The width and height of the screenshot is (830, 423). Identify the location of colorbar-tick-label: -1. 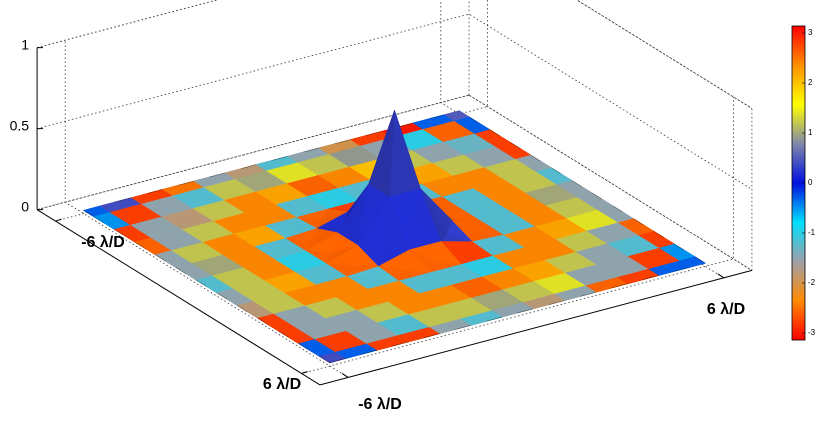
(812, 232).